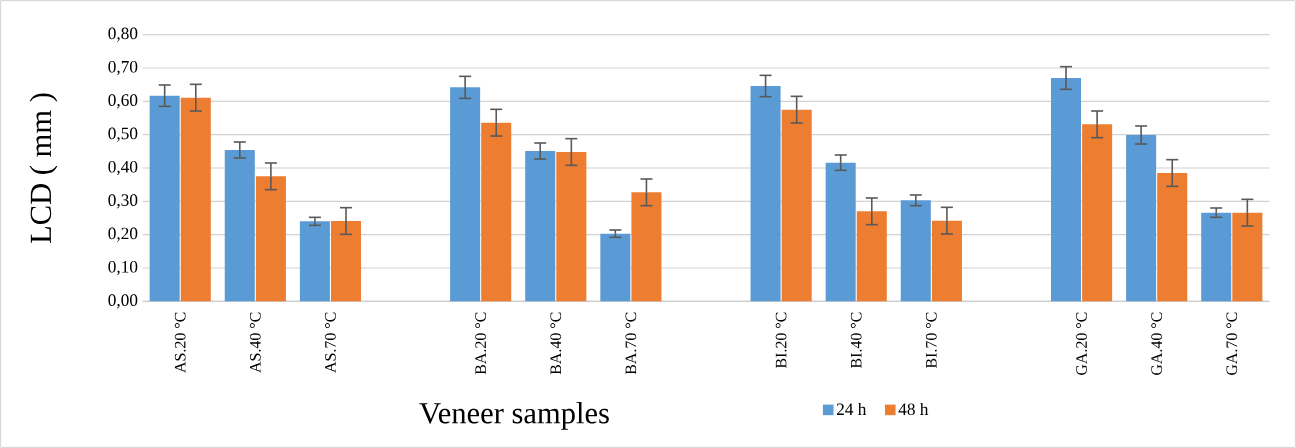  I want to click on y-tick-label: 0,50, so click(123, 134).